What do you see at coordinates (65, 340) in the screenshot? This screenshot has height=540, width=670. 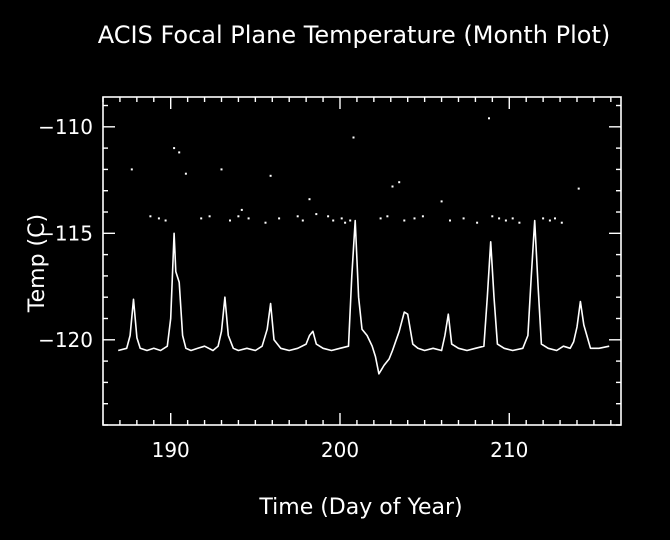 I see `y-tick-label: −120` at bounding box center [65, 340].